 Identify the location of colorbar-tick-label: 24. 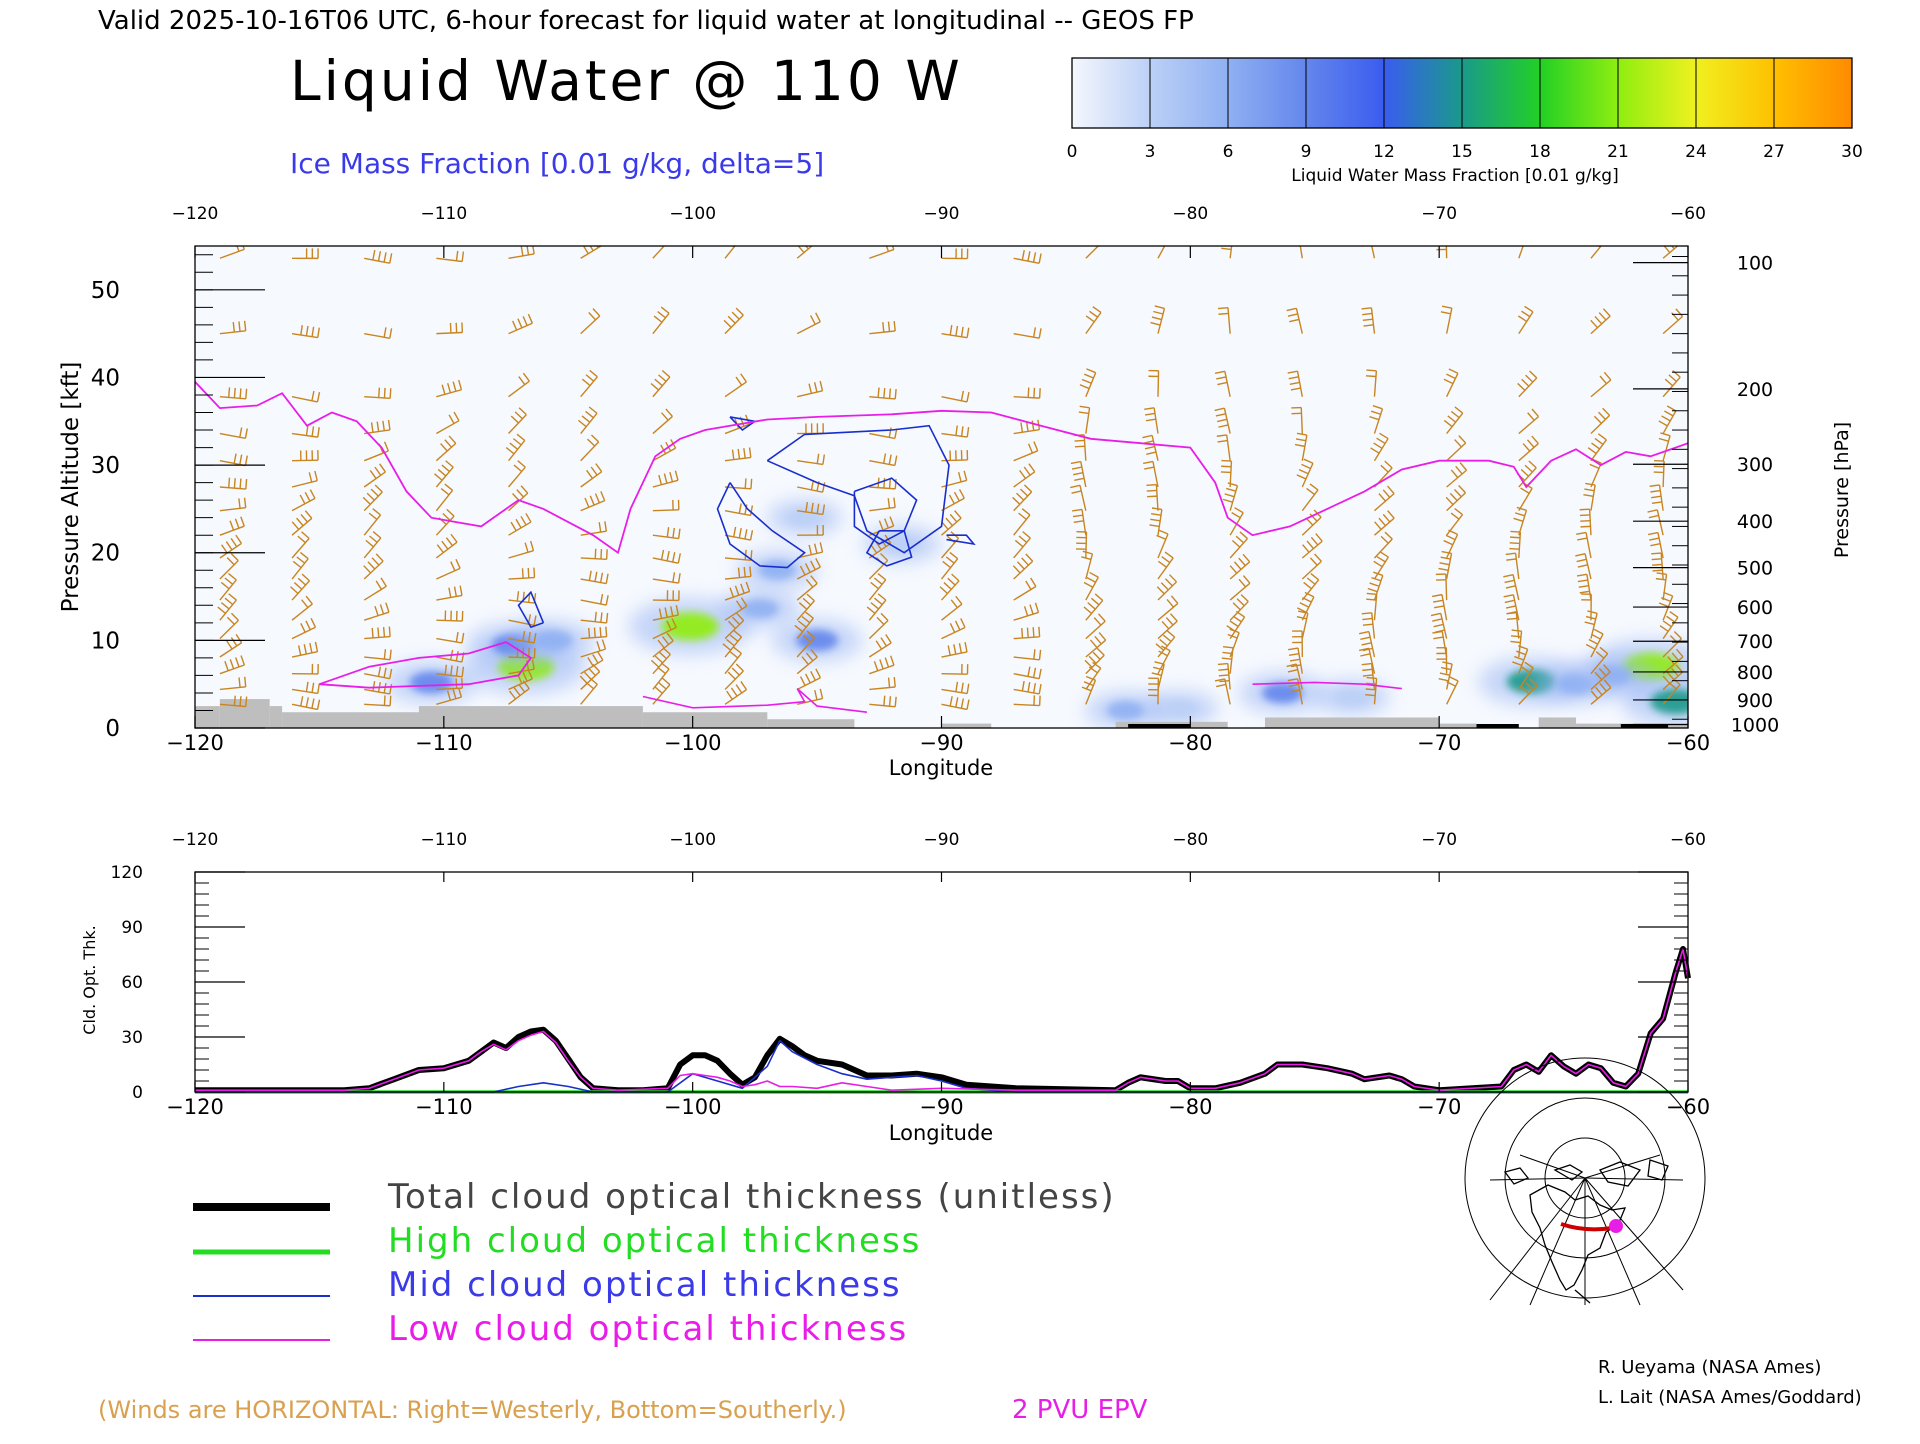
(1696, 152).